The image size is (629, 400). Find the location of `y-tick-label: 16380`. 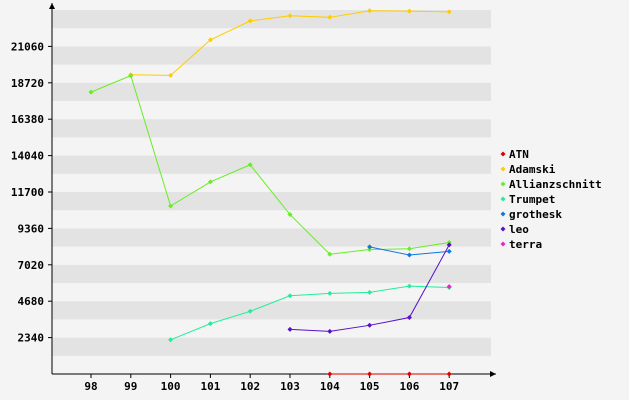

y-tick-label: 16380 is located at coordinates (27, 119).